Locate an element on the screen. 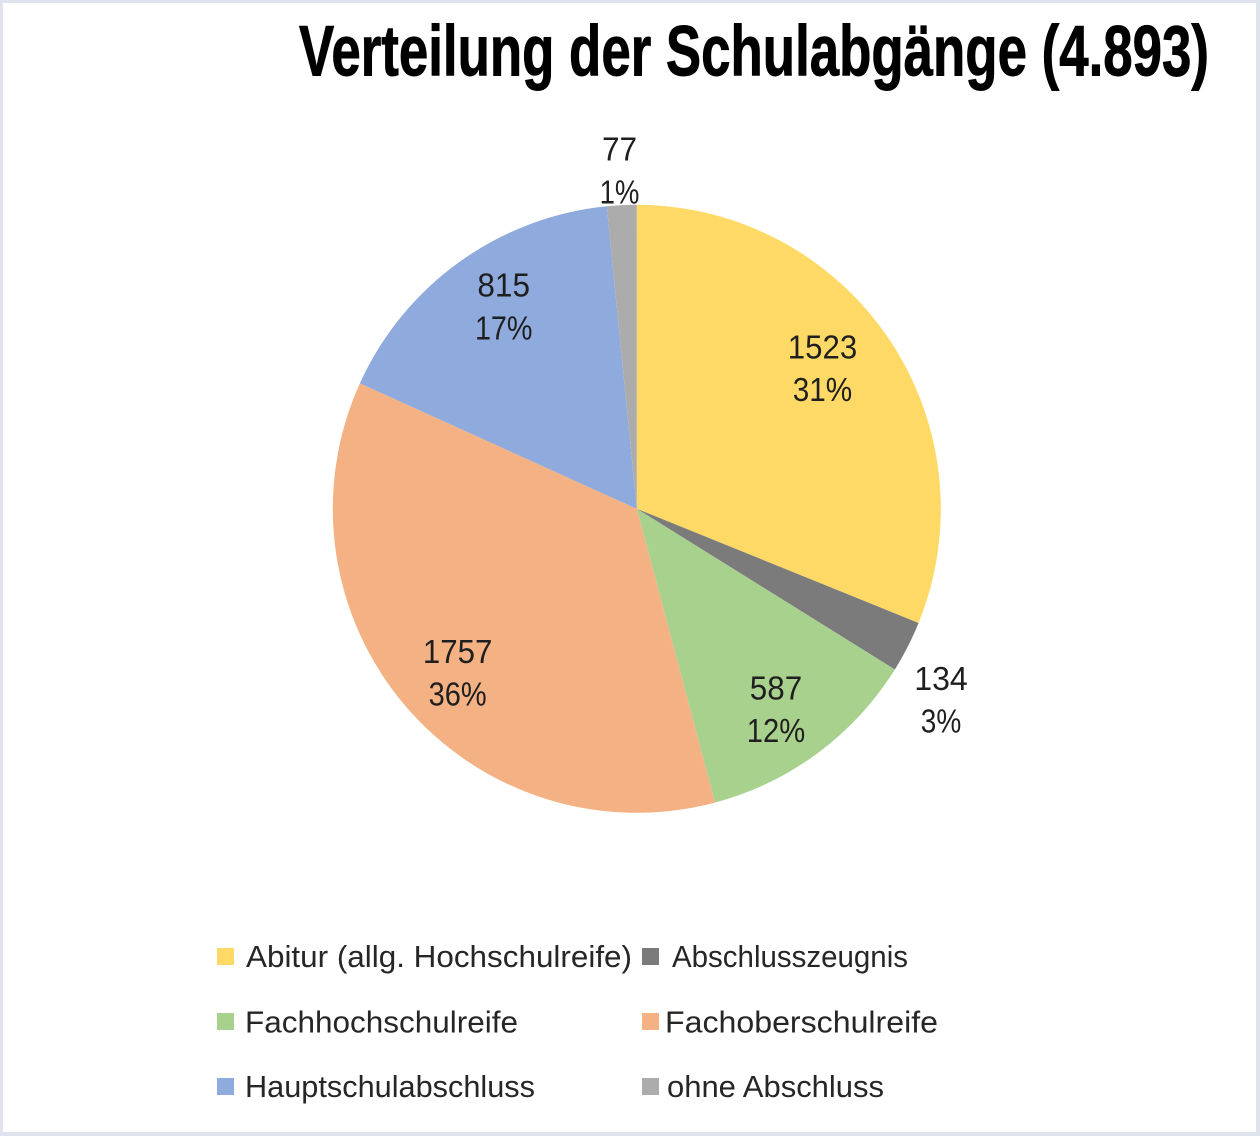  svg-text: Fachhochschulreife is located at coordinates (381, 1022).